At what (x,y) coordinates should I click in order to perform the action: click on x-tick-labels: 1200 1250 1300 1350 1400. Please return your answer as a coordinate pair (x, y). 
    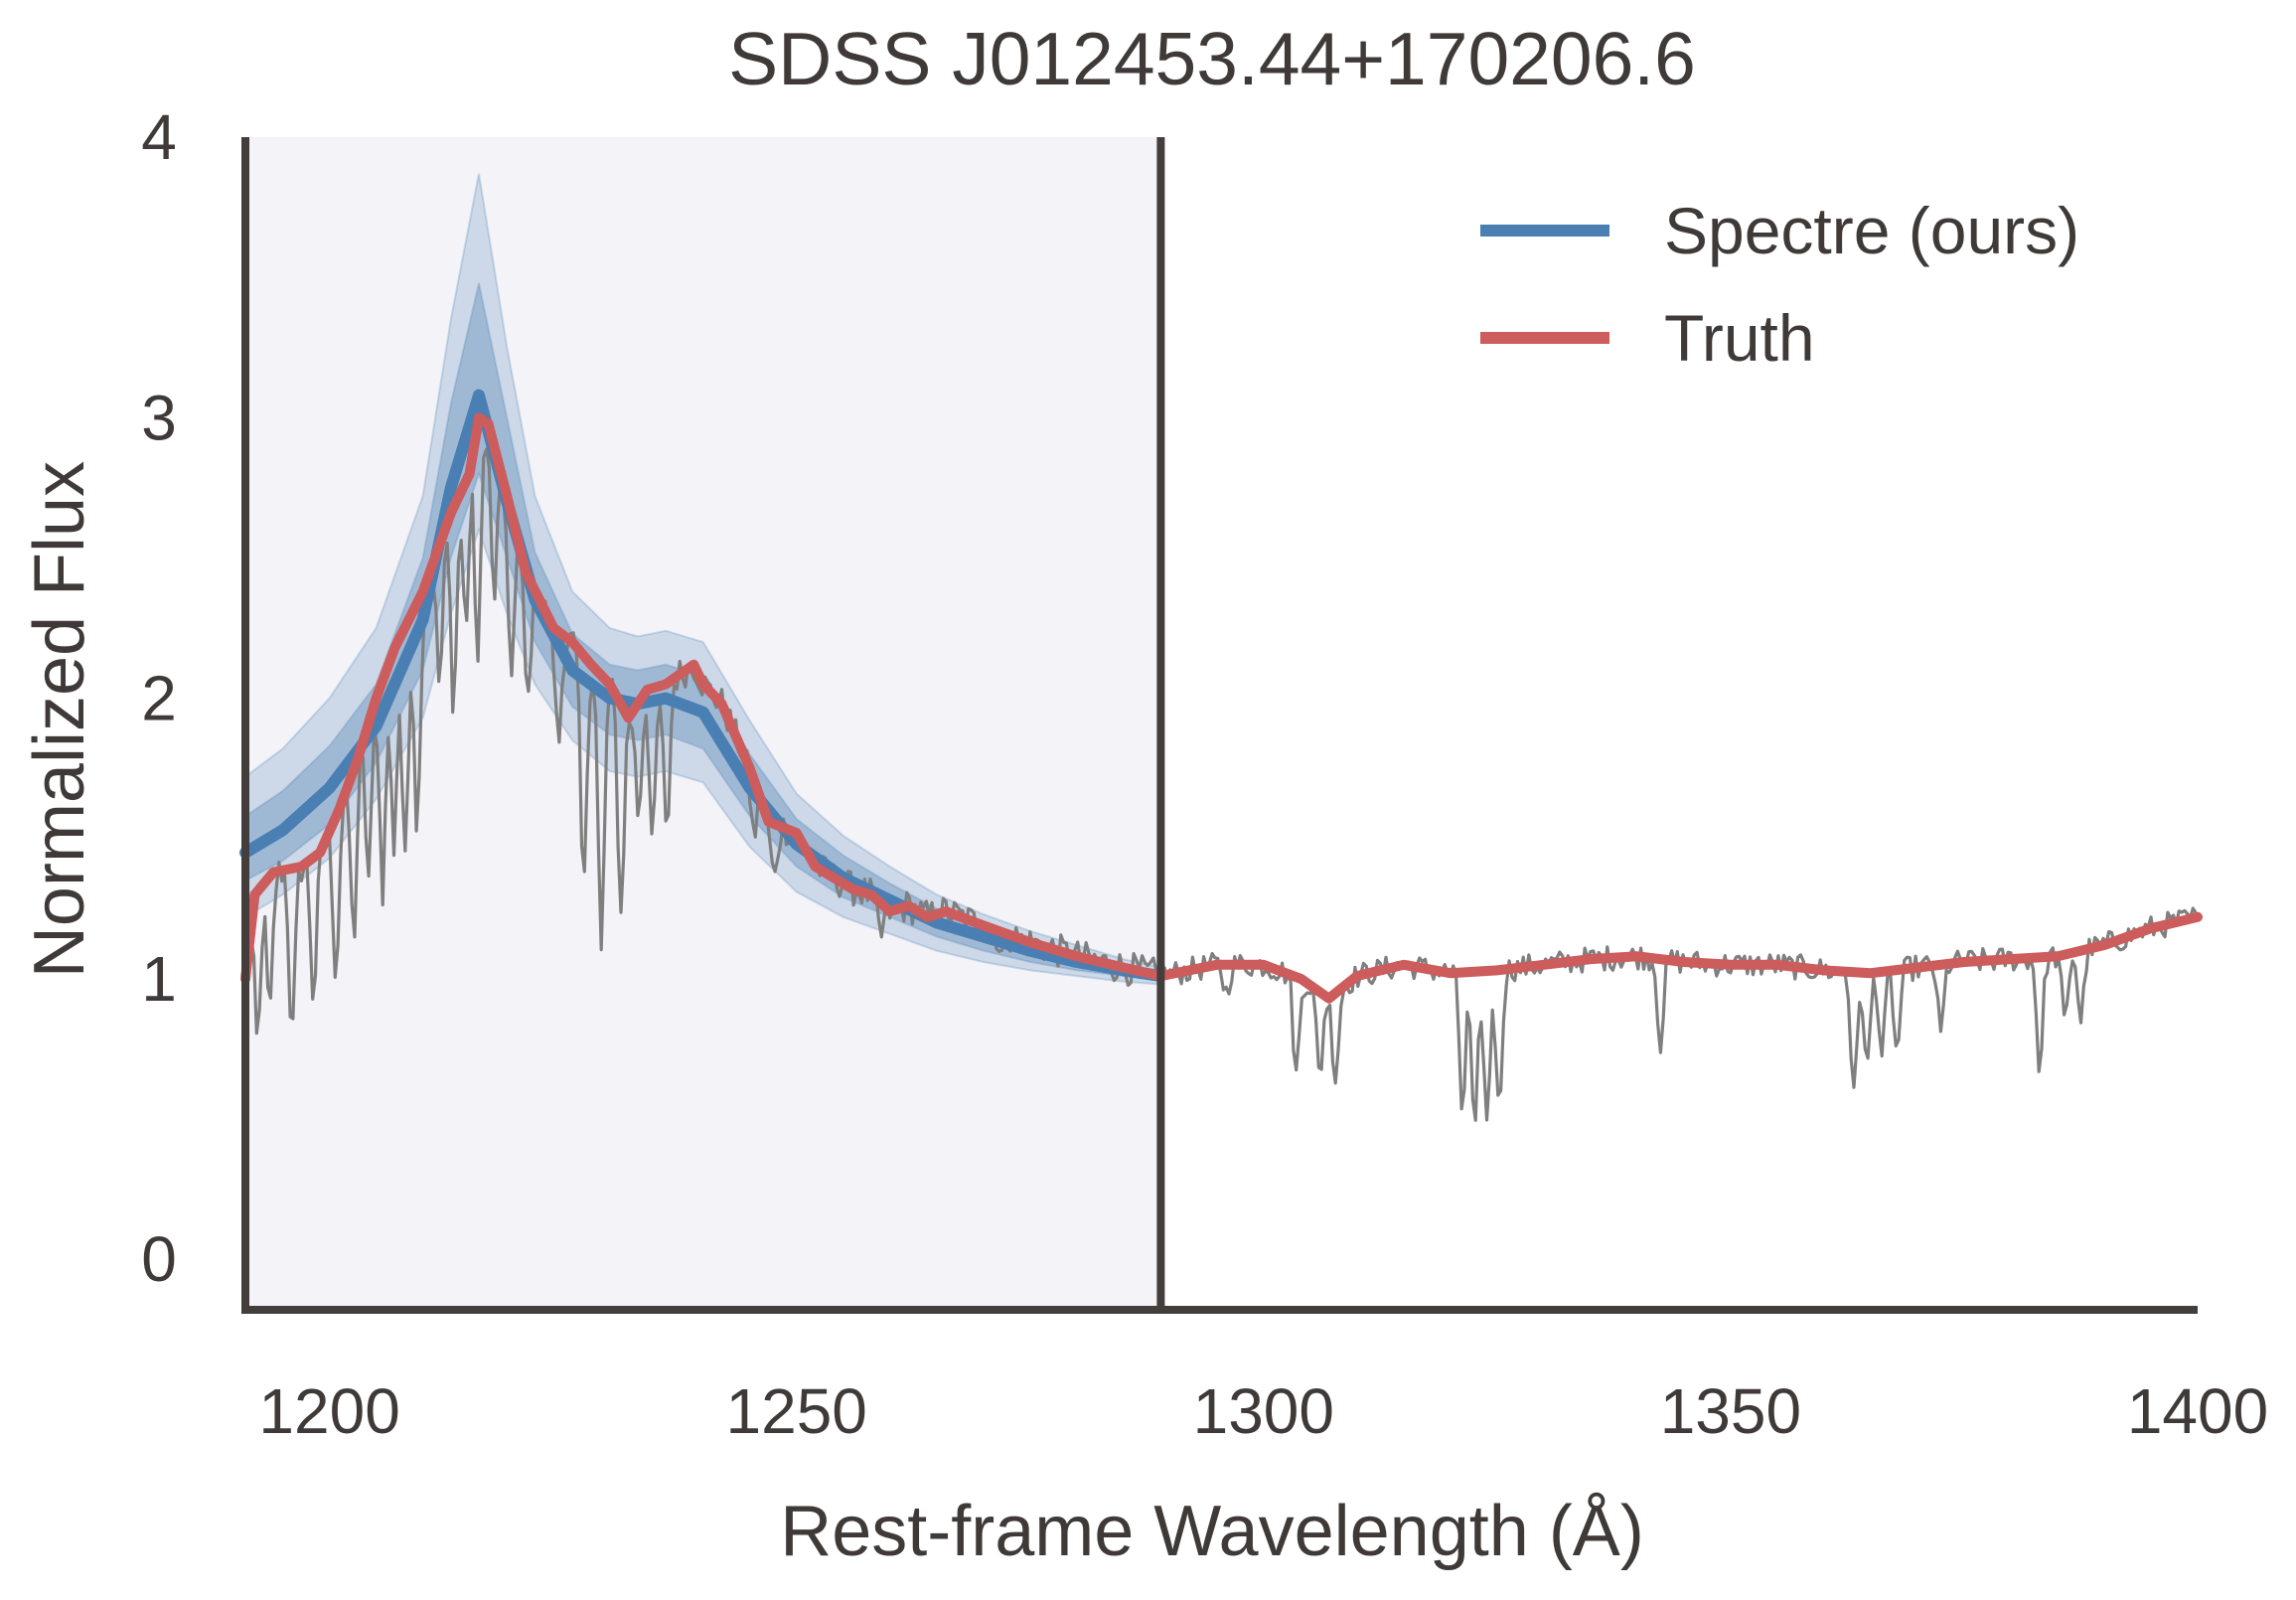
    Looking at the image, I should click on (1263, 1411).